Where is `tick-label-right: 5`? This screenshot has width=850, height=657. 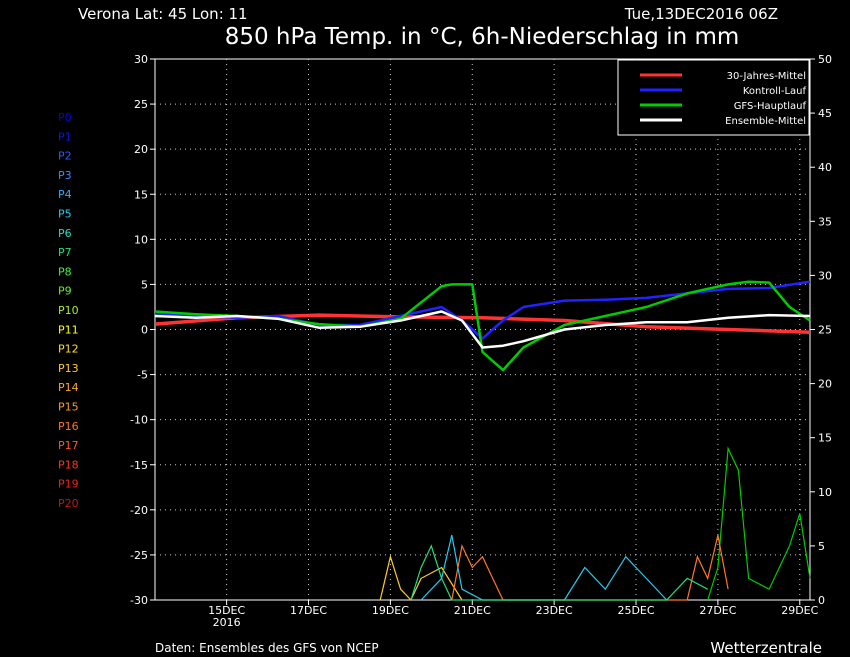
tick-label-right: 5 is located at coordinates (821, 546).